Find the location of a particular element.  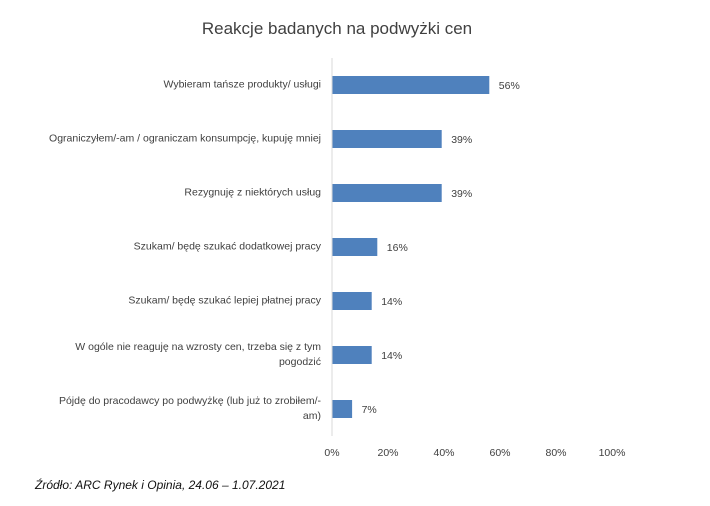

data-label: 16% is located at coordinates (397, 248).